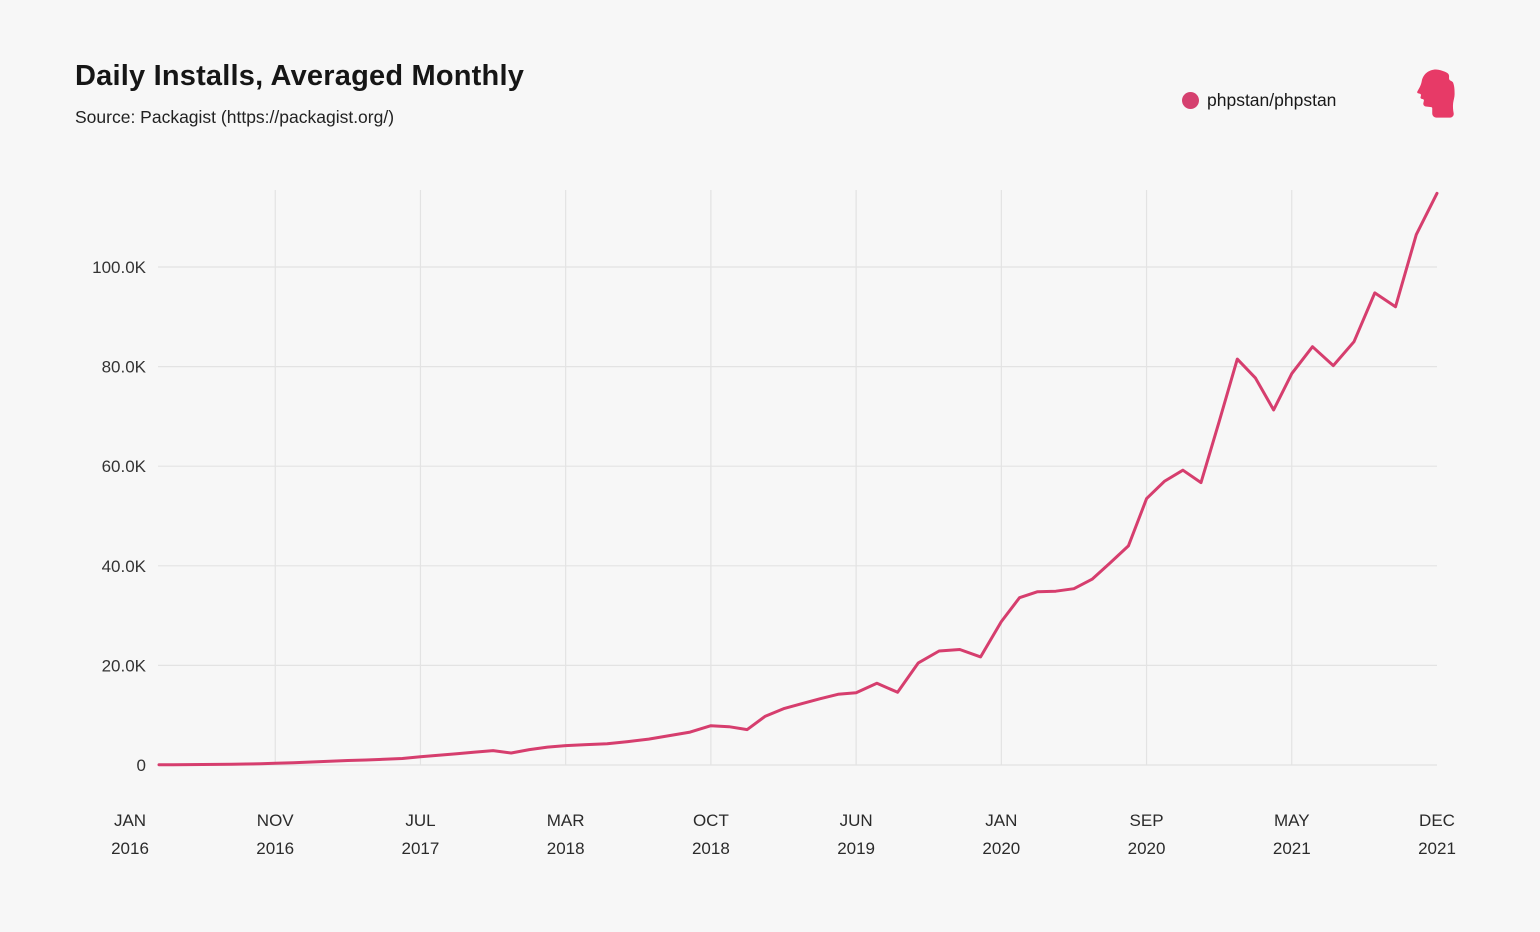  Describe the element at coordinates (1147, 834) in the screenshot. I see `x-tick-label: SEP 2020` at that location.